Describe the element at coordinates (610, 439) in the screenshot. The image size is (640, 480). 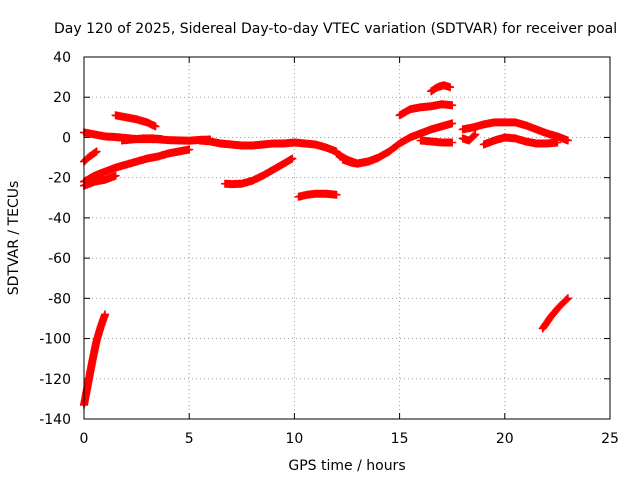
I see `x-tick-label: 25` at that location.